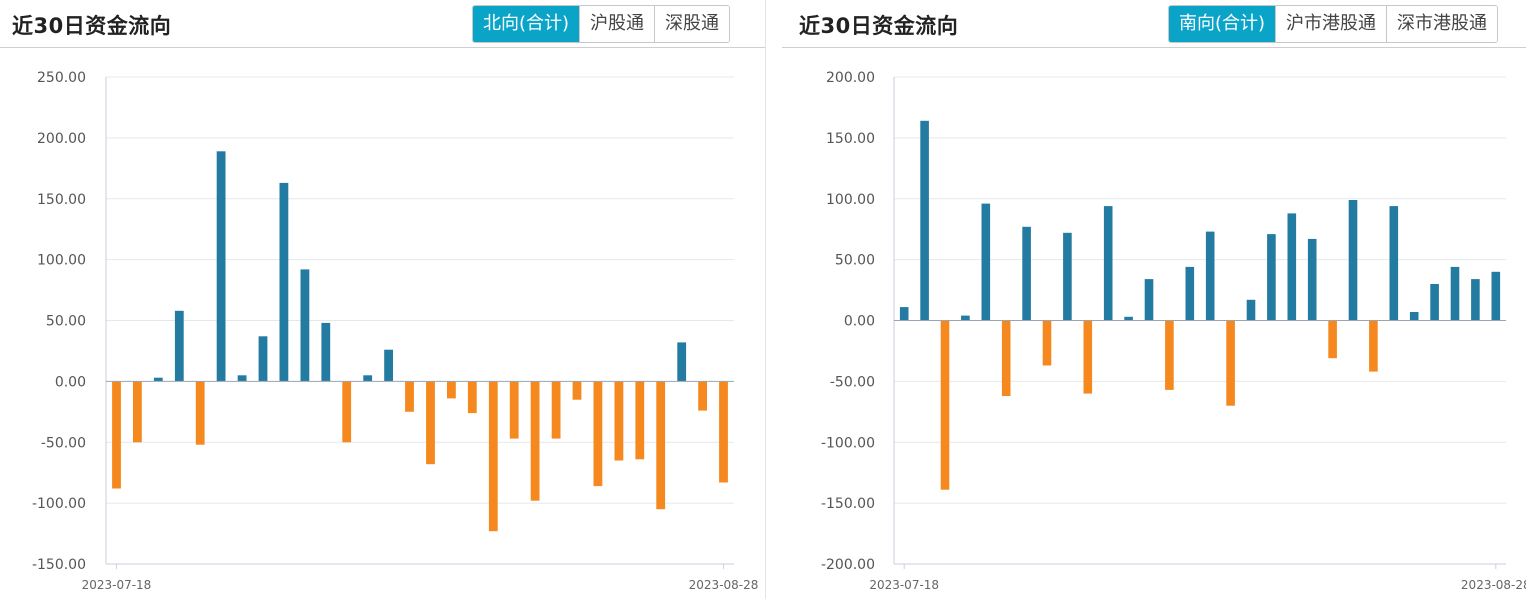 This screenshot has height=599, width=1526. I want to click on tab-shenzhen-connect: 深股通, so click(692, 24).